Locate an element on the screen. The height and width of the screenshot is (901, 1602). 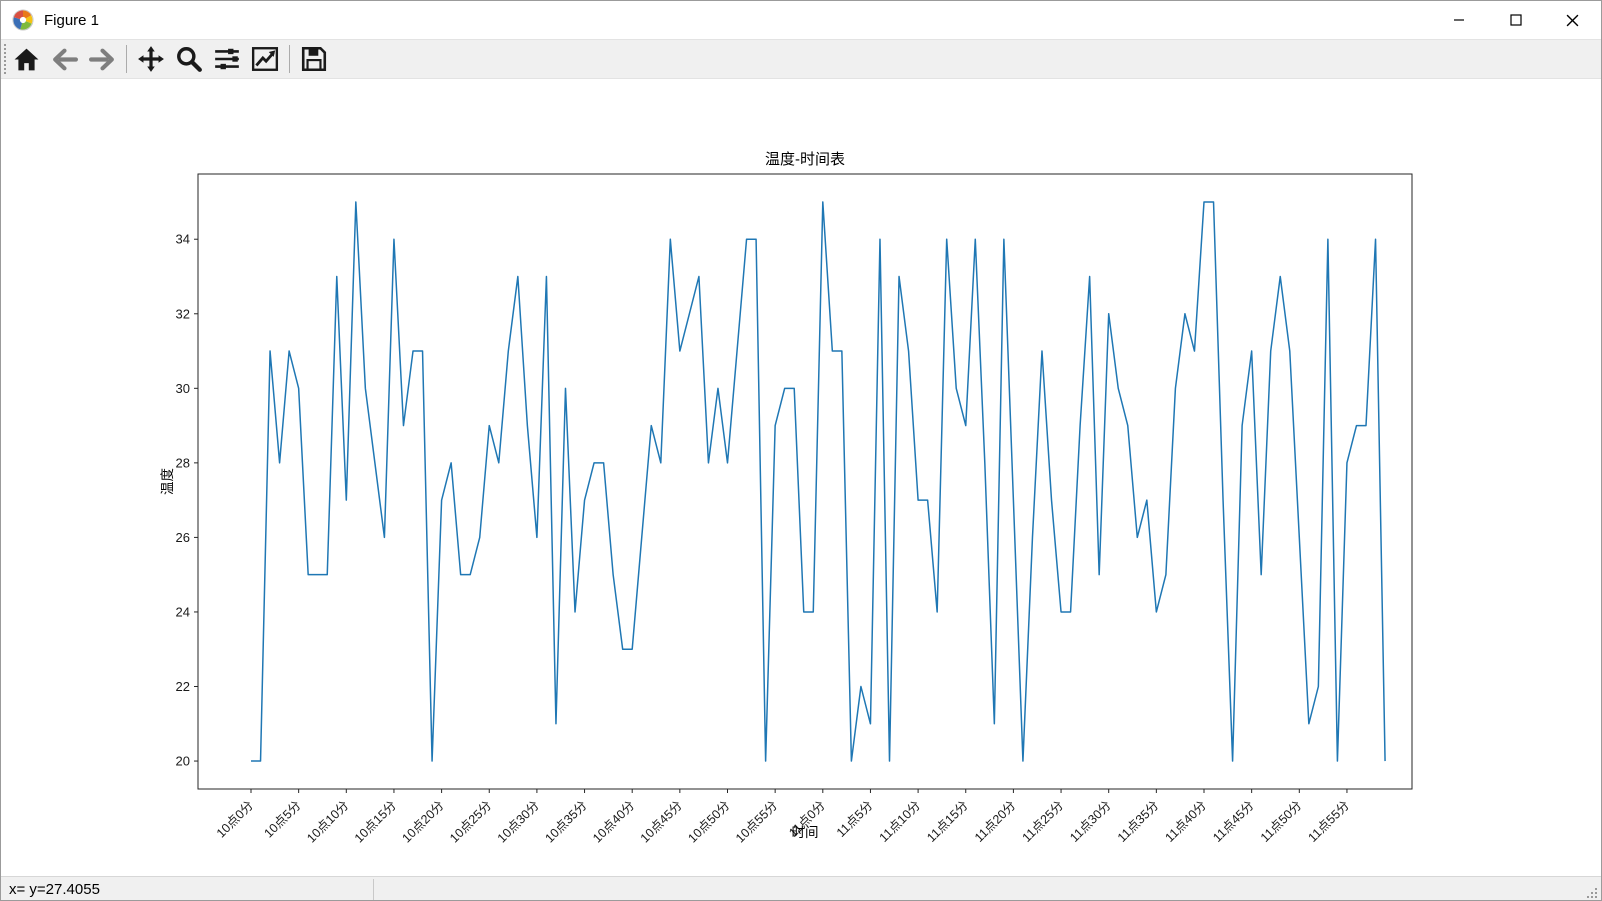
window-title: Figure 1 is located at coordinates (72, 20).